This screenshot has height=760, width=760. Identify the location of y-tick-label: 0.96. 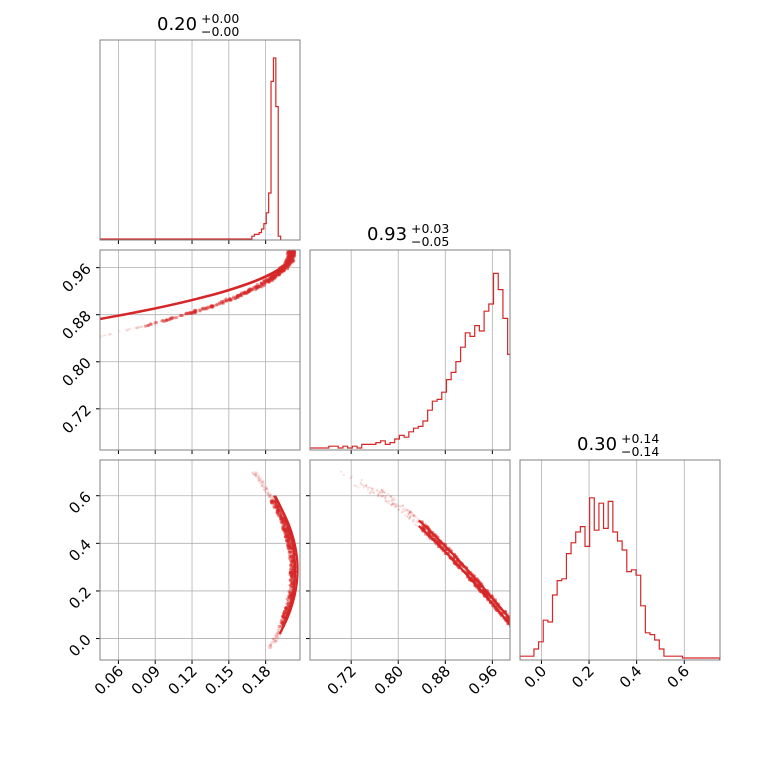
(76, 278).